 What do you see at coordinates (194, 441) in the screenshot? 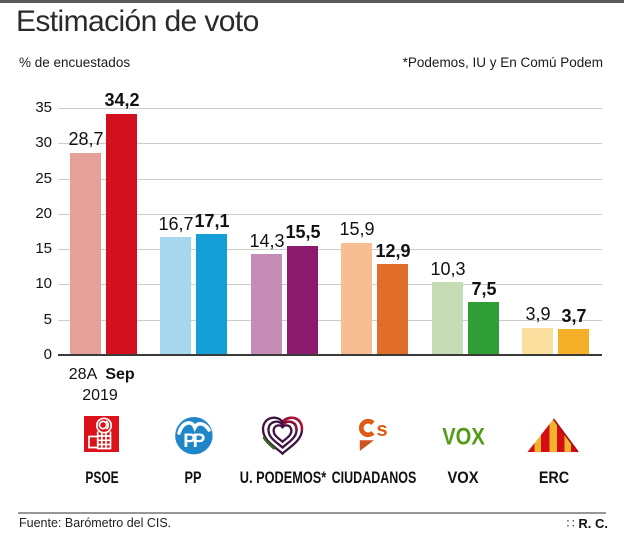
I see `svg-text: PP` at bounding box center [194, 441].